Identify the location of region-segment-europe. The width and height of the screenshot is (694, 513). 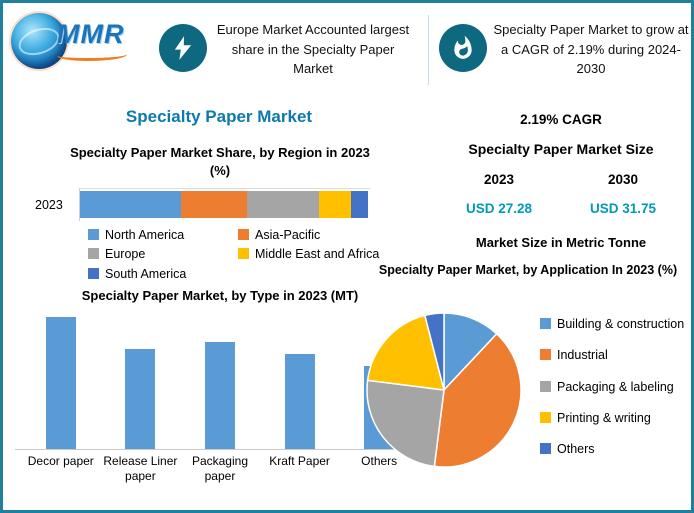
(283, 205).